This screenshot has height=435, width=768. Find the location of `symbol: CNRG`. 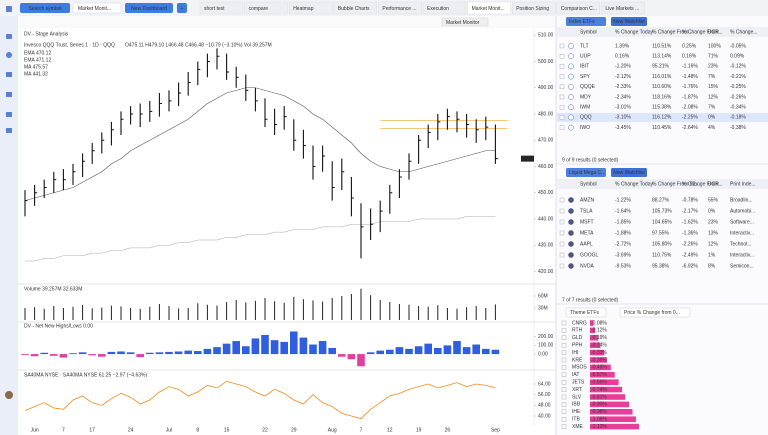

symbol: CNRG is located at coordinates (579, 323).